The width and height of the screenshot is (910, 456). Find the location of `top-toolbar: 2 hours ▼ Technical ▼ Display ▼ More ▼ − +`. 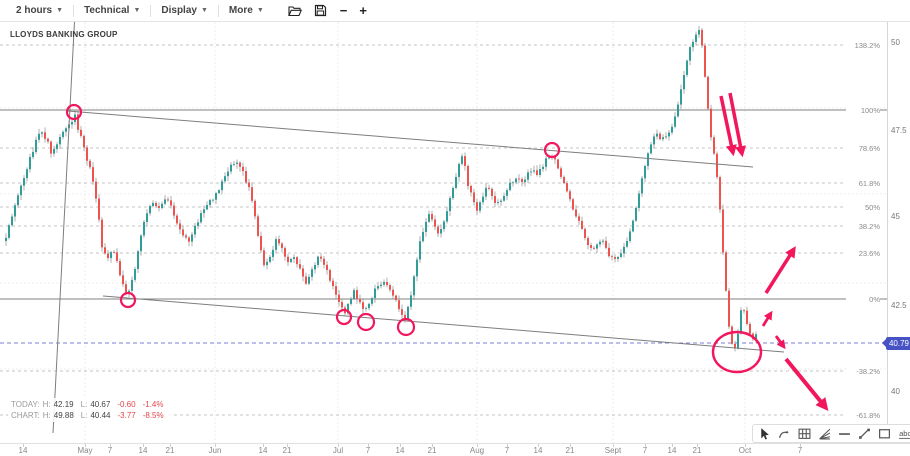

top-toolbar: 2 hours ▼ Technical ▼ Display ▼ More ▼ − + is located at coordinates (455, 11).